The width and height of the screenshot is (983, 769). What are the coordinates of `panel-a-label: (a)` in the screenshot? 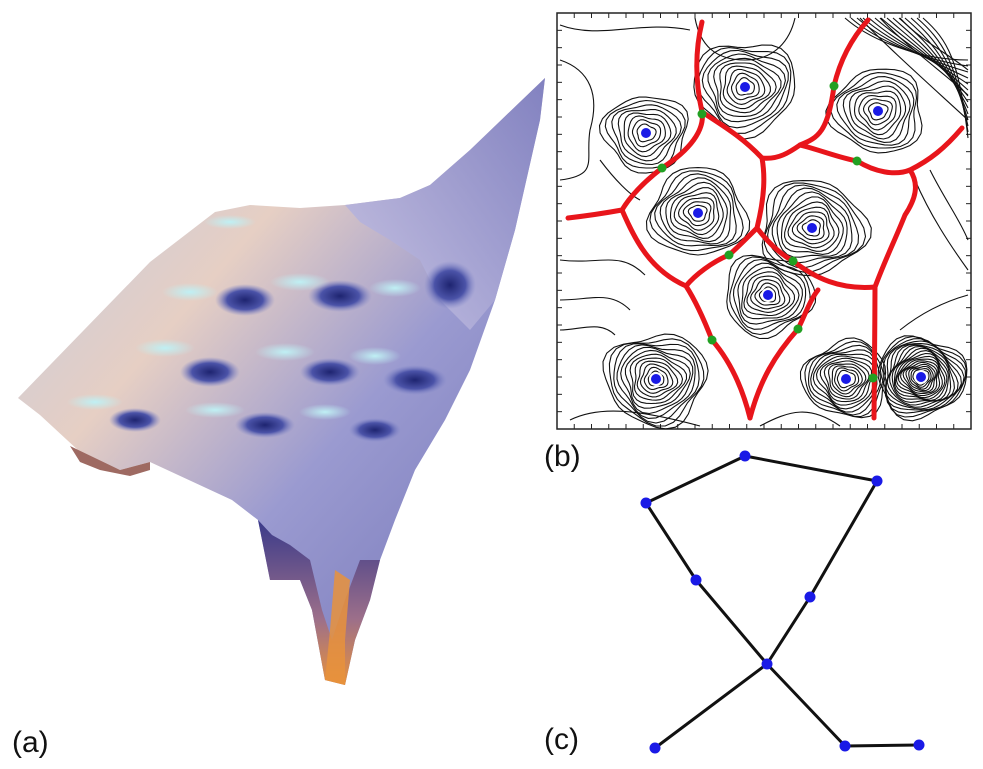 It's located at (30, 742).